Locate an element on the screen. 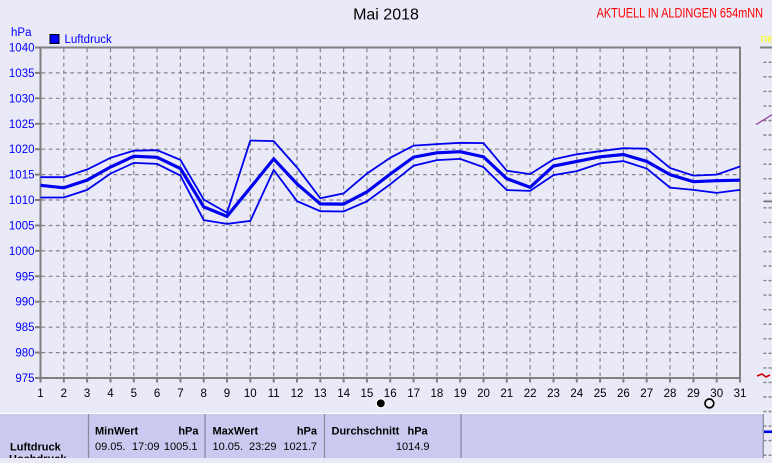 This screenshot has height=463, width=772. svg-text: 4 is located at coordinates (110, 394).